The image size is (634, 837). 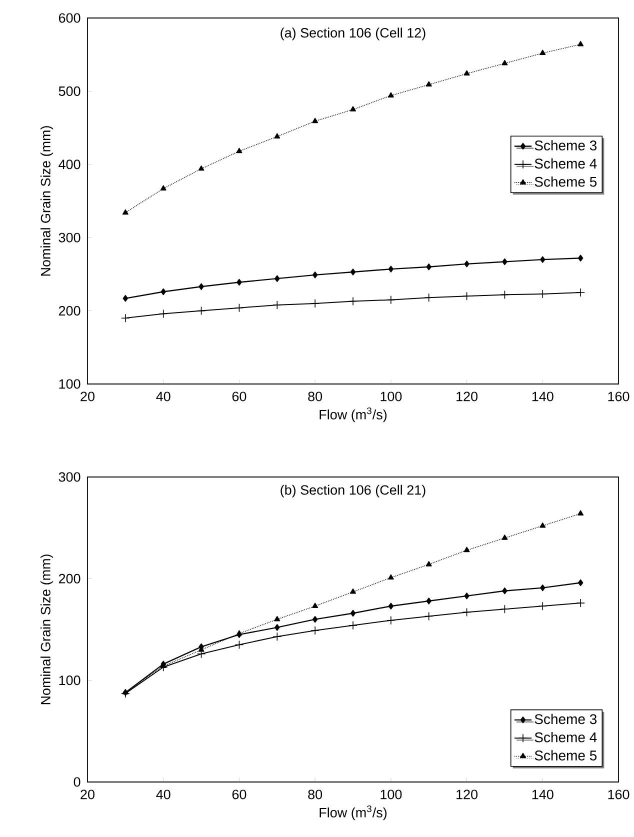 I want to click on y-tick-label: 600, so click(x=69, y=18).